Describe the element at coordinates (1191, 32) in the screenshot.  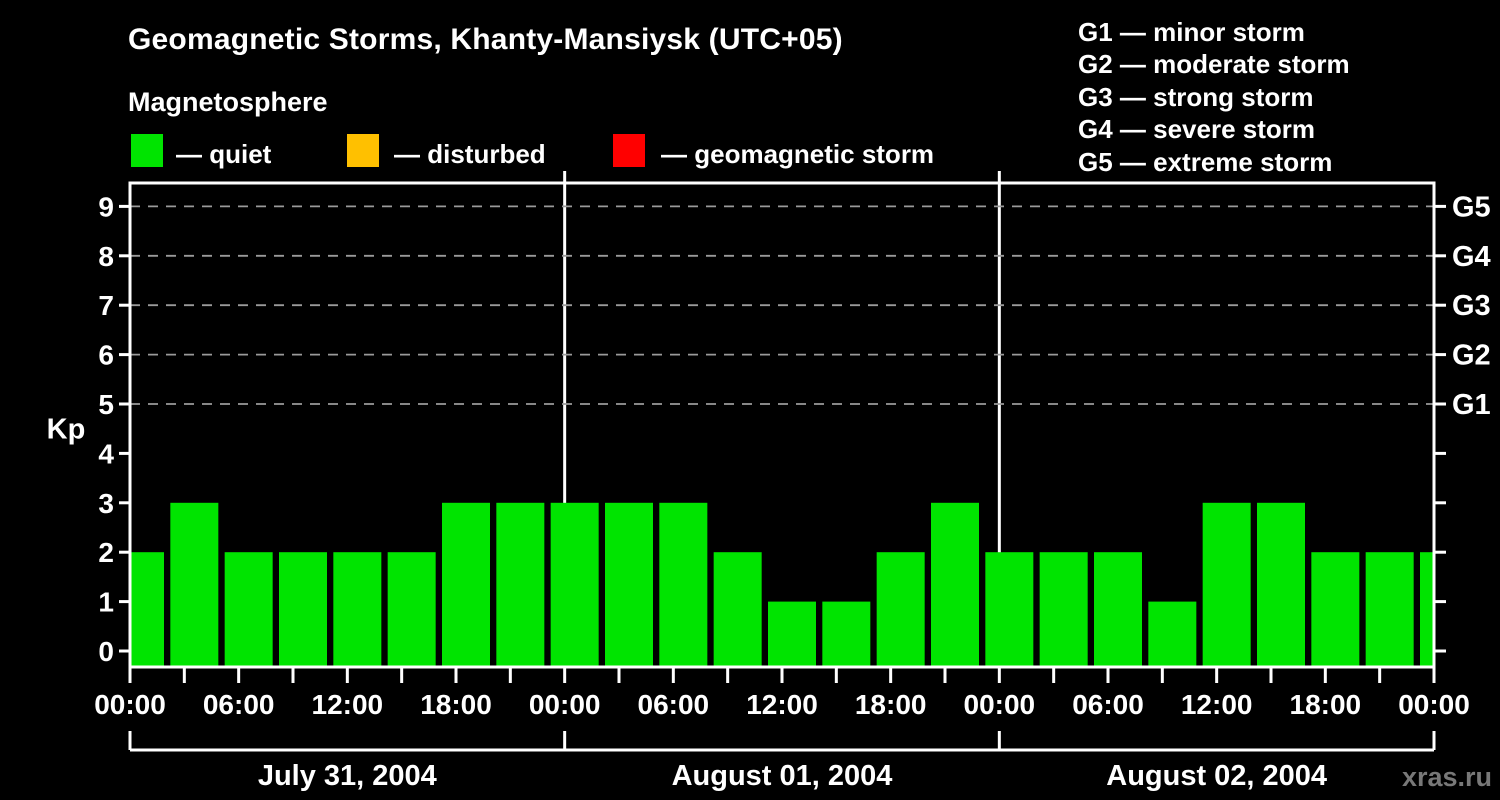
I see `storm-scale-item-g1: G1 — minor storm` at that location.